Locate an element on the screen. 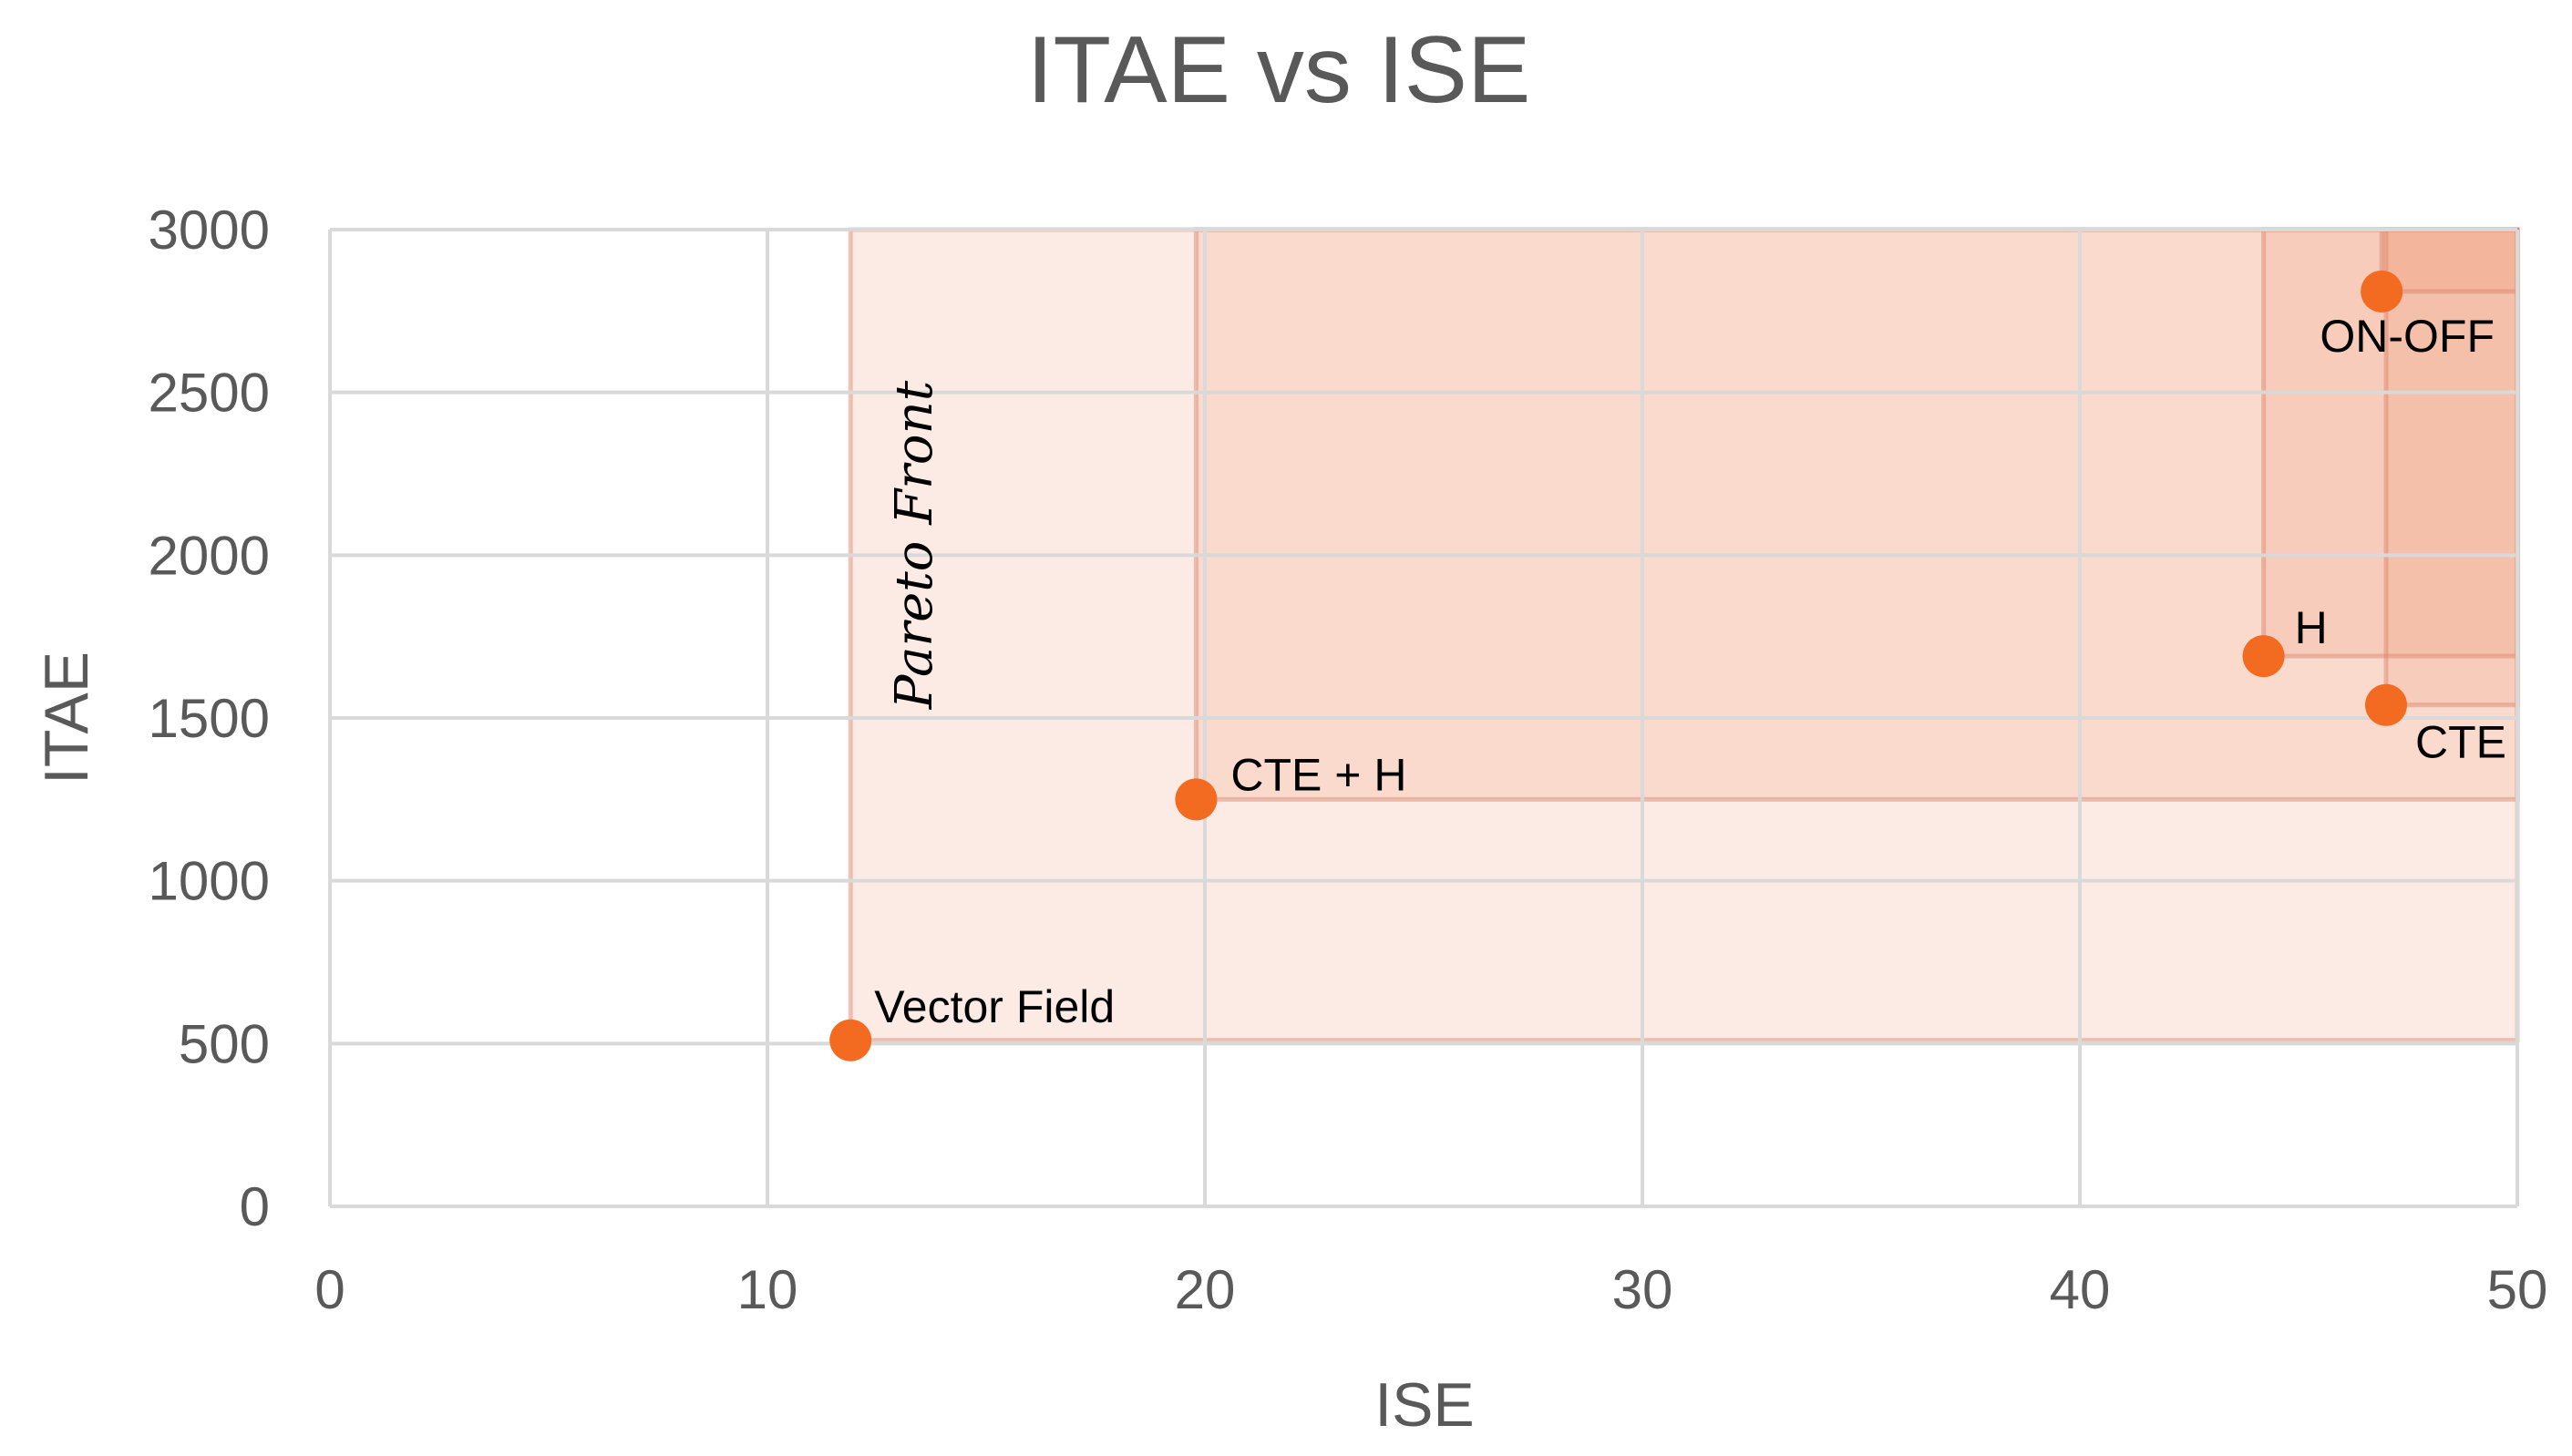 Image resolution: width=2572 pixels, height=1456 pixels. y-tick-label: 0 is located at coordinates (255, 1206).